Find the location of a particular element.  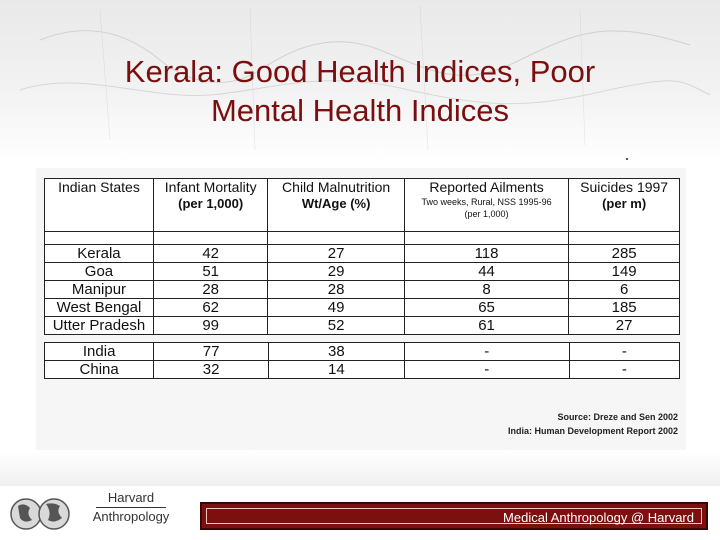

table-row: Manipur 28 28 8 6 is located at coordinates (362, 289).